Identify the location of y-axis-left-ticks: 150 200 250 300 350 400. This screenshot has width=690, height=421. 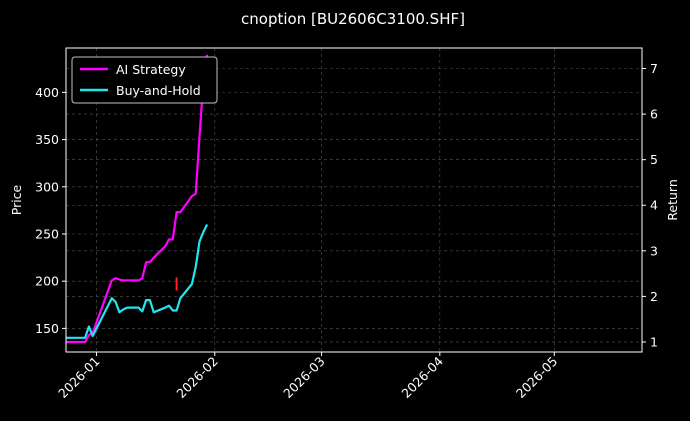
(50, 210).